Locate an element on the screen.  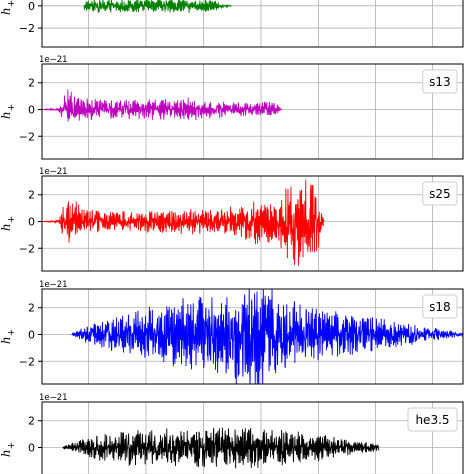
legend-label: s25 is located at coordinates (440, 194).